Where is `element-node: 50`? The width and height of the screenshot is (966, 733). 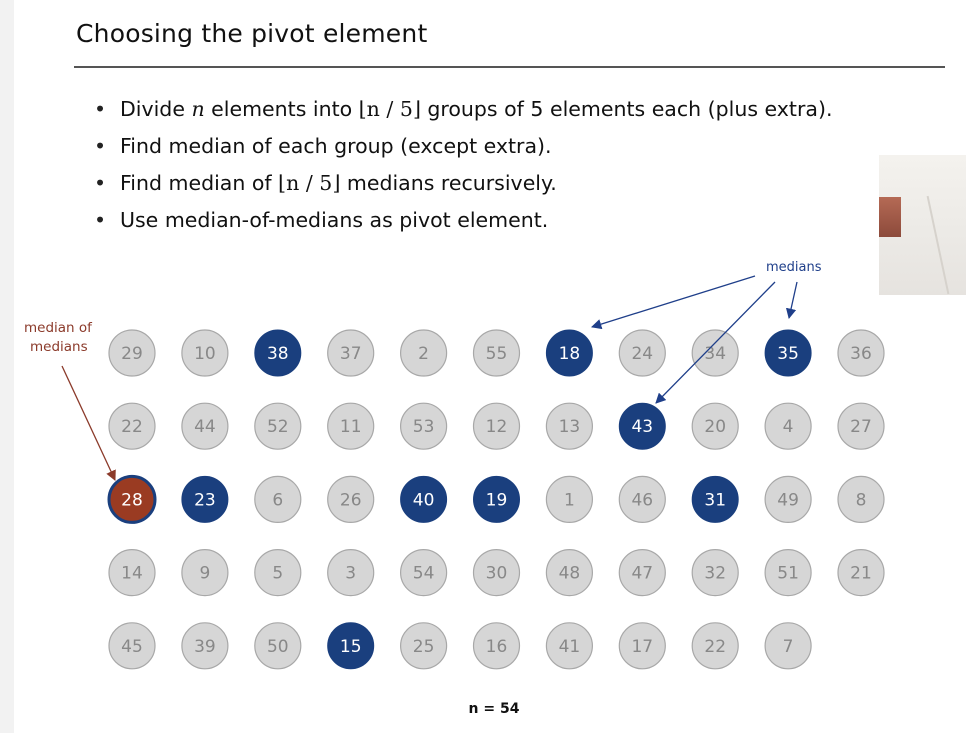
element-node: 50 is located at coordinates (278, 646).